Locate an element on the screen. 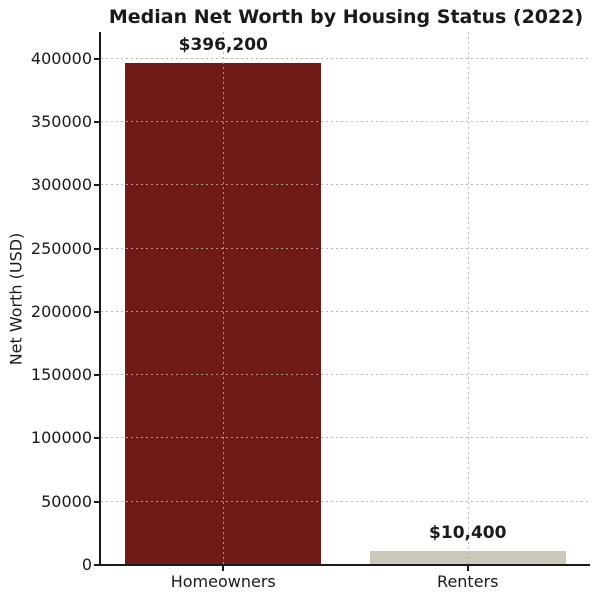  bar-value-label: $10,400 is located at coordinates (468, 532).